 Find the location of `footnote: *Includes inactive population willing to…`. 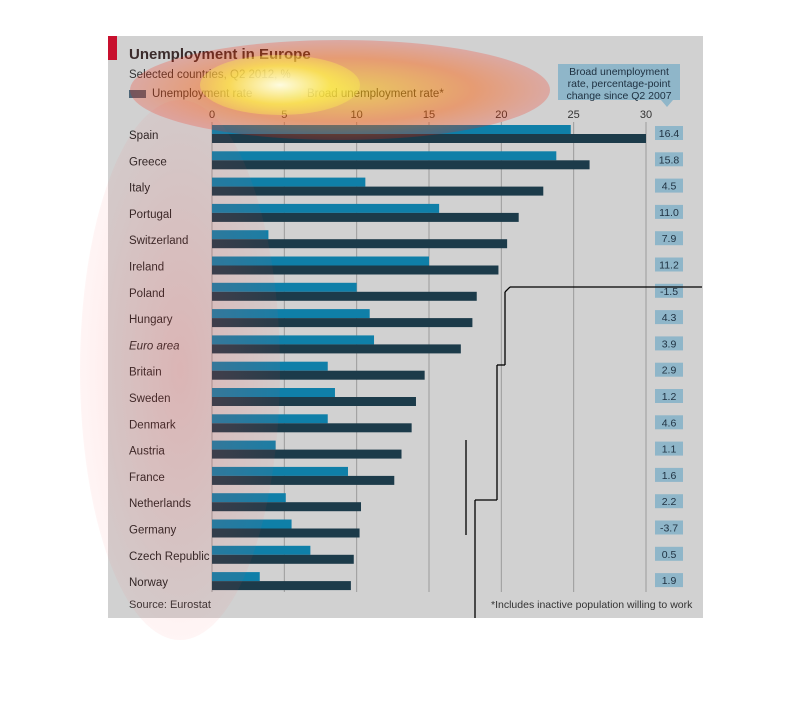

footnote: *Includes inactive population willing to… is located at coordinates (592, 605).